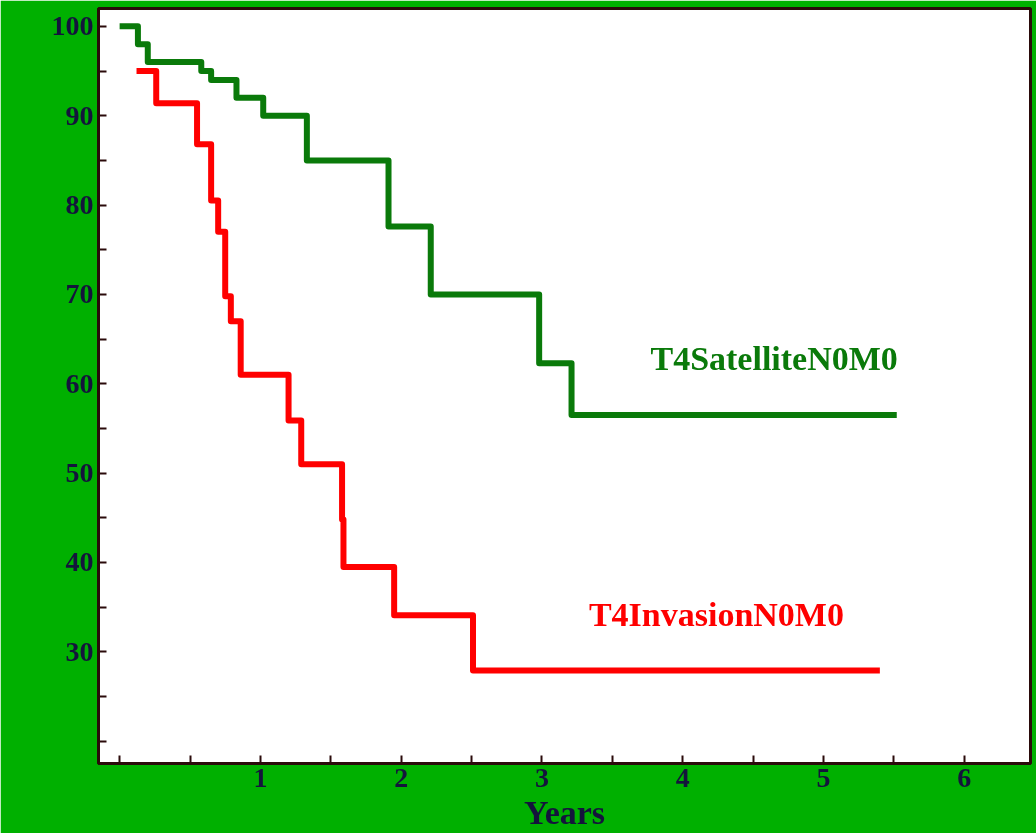 This screenshot has width=1036, height=833. What do you see at coordinates (79, 115) in the screenshot?
I see `y-tick-label: 90` at bounding box center [79, 115].